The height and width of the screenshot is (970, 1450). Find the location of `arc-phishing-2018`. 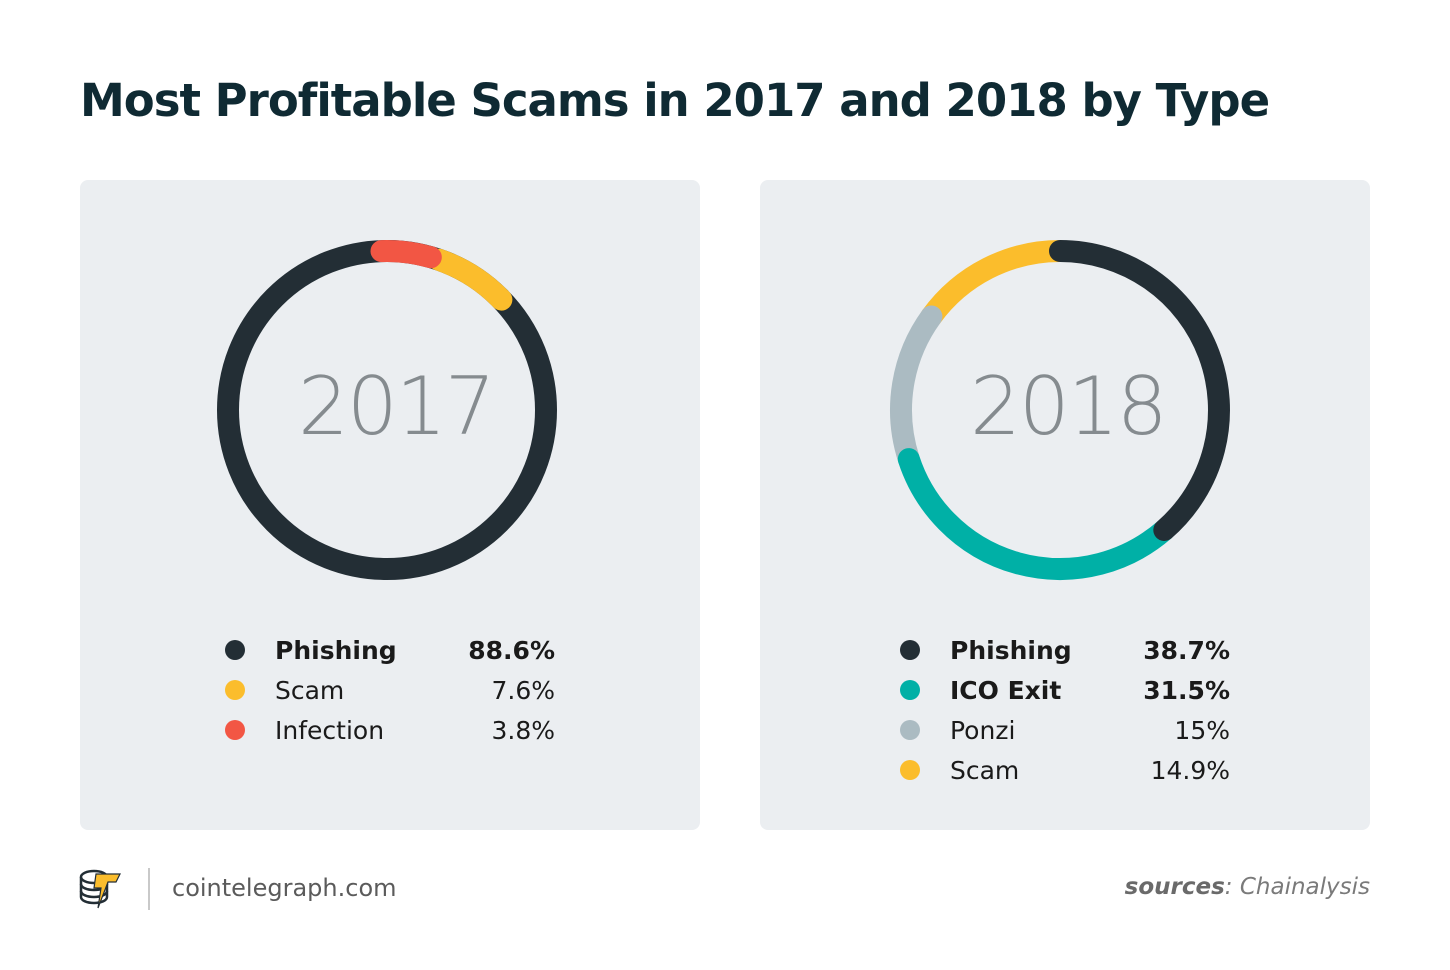

arc-phishing-2018 is located at coordinates (1139, 390).